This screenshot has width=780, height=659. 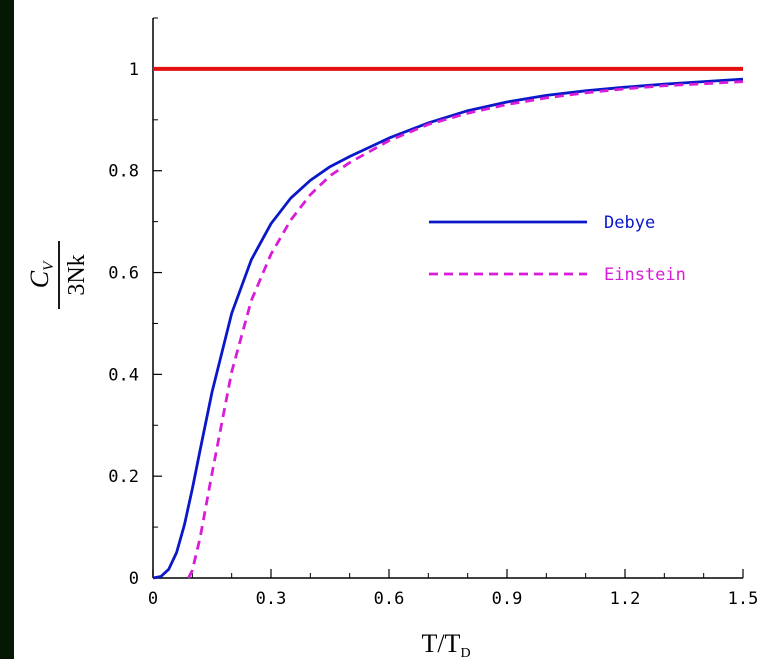 I want to click on y-title-numerator: CV, so click(x=41, y=274).